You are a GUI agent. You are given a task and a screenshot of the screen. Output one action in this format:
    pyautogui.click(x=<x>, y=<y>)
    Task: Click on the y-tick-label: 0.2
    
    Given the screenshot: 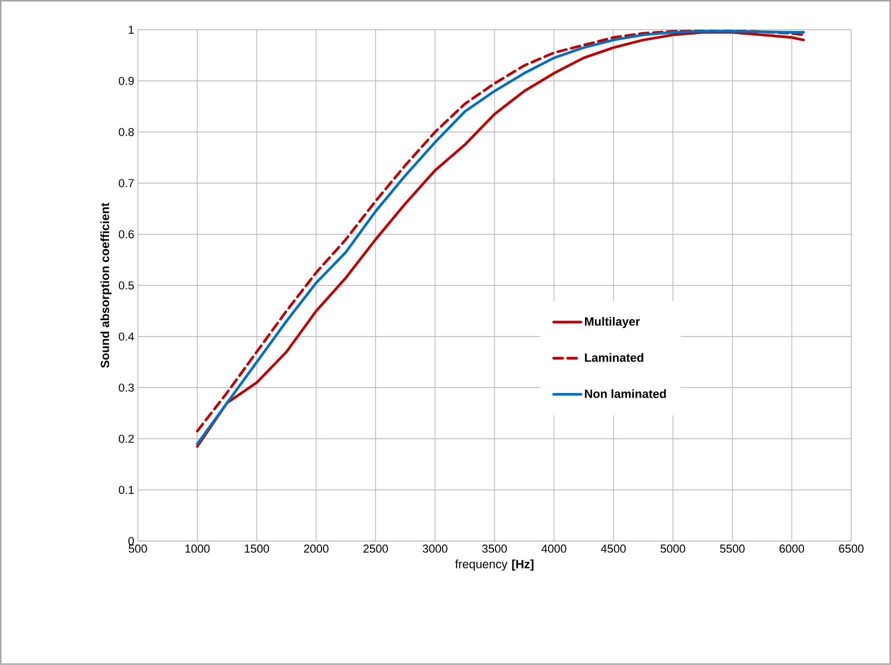 What is the action you would take?
    pyautogui.click(x=126, y=438)
    